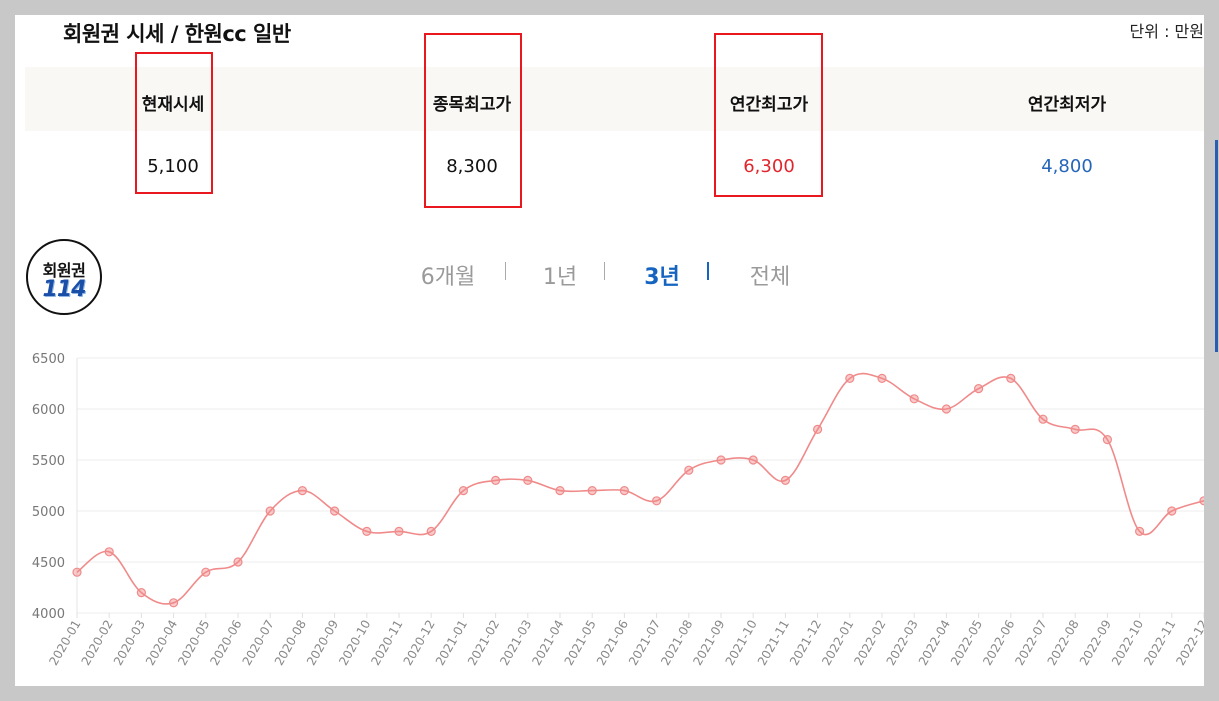 The height and width of the screenshot is (701, 1219). I want to click on tab-6-months: 6개월, so click(448, 277).